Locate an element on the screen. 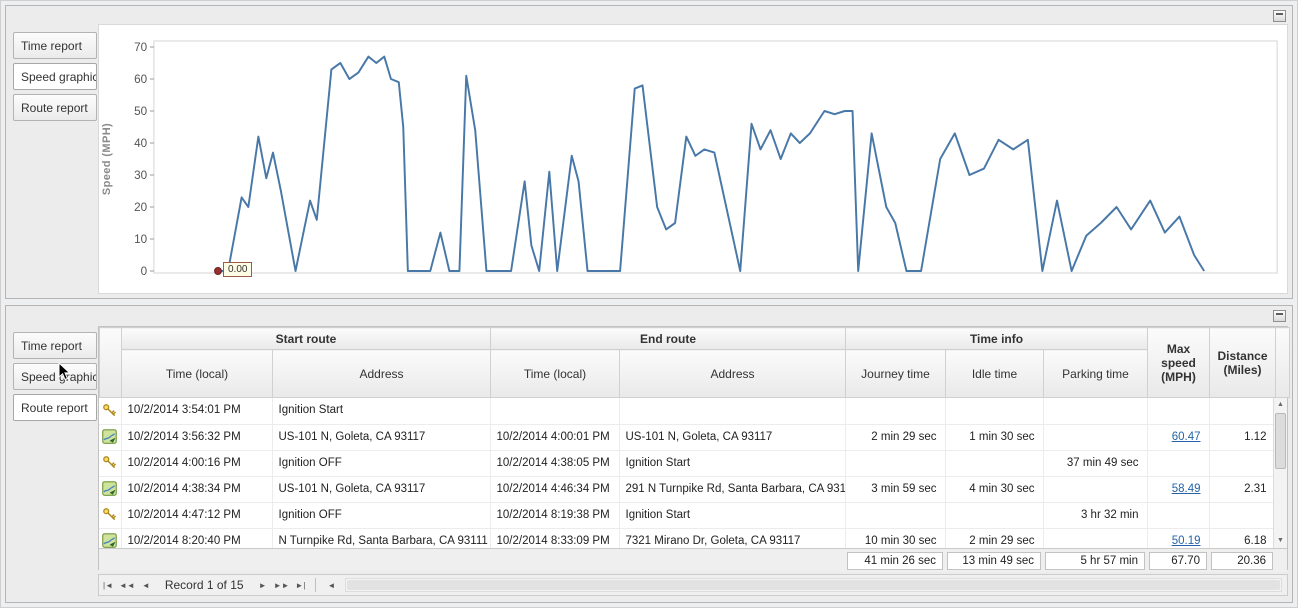 This screenshot has height=608, width=1298. hscroll-left-button: ◄ is located at coordinates (331, 585).